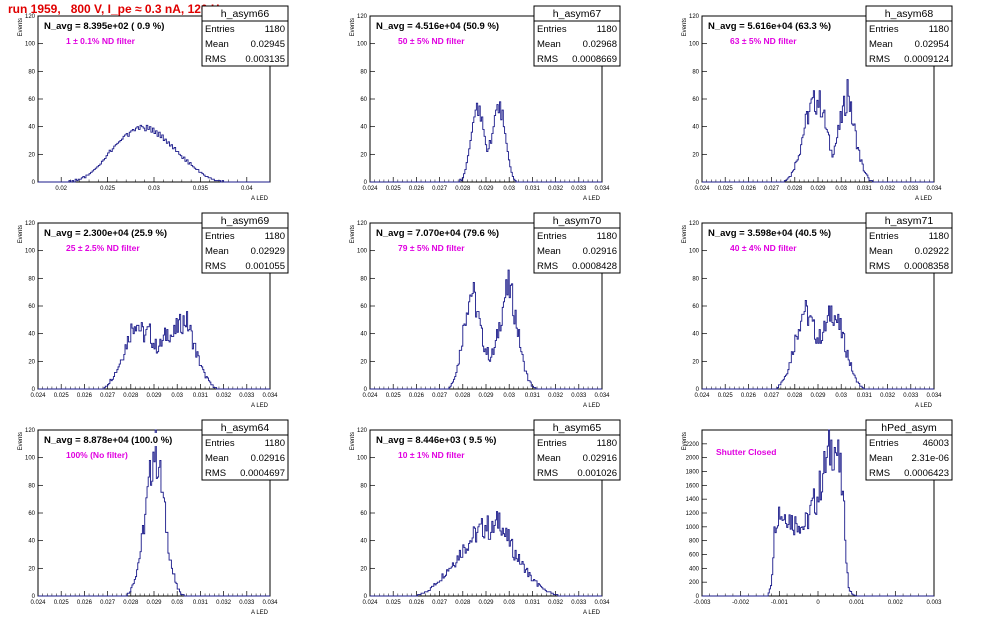 The width and height of the screenshot is (996, 626). What do you see at coordinates (101, 41) in the screenshot?
I see `filter-note: 1 ± 0.1% ND filter` at bounding box center [101, 41].